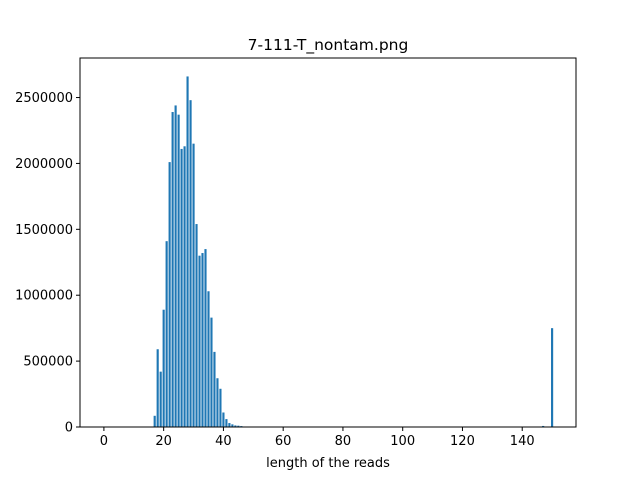 This screenshot has width=640, height=480. What do you see at coordinates (69, 428) in the screenshot?
I see `y-tick-label-0: 0` at bounding box center [69, 428].